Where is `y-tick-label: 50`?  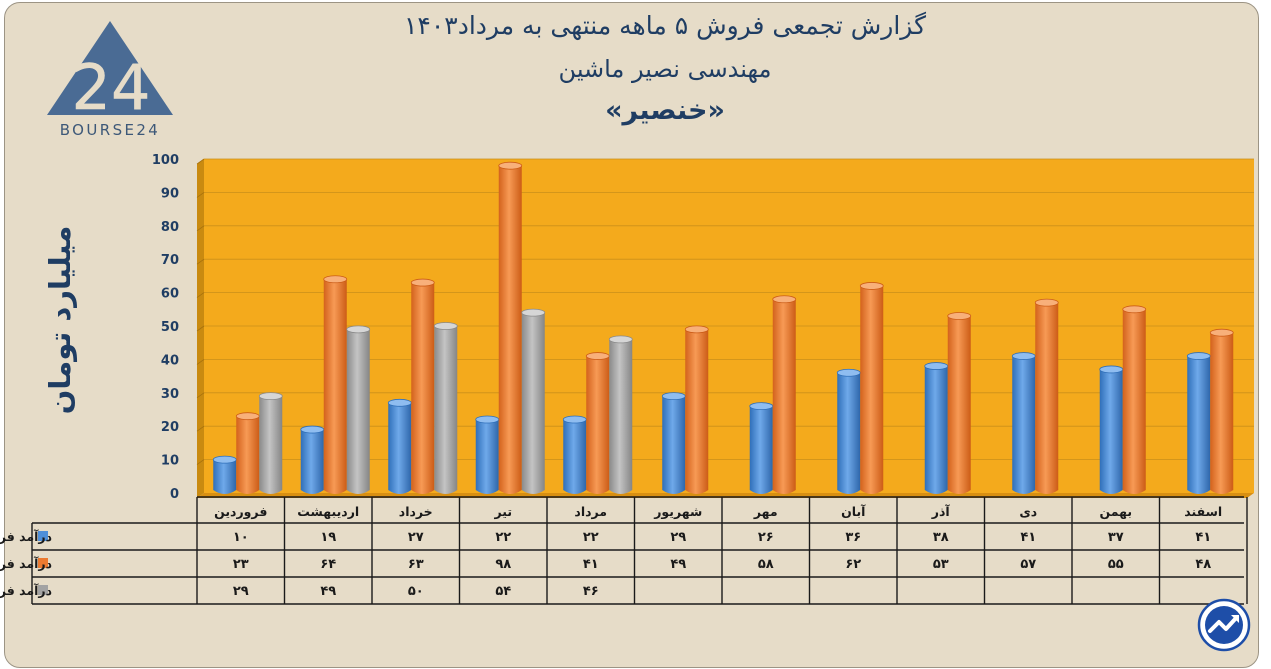
y-tick-label: 50 is located at coordinates (170, 327).